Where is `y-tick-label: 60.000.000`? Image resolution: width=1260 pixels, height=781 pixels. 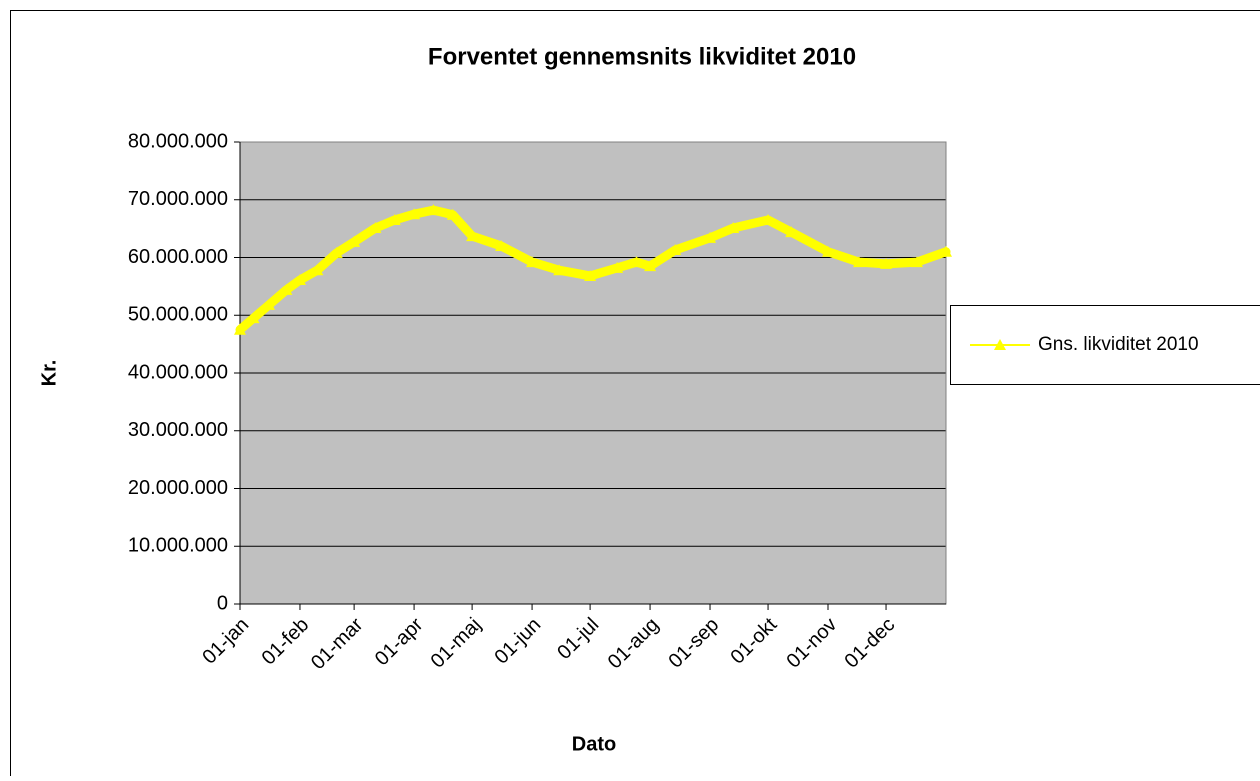
y-tick-label: 60.000.000 is located at coordinates (178, 257).